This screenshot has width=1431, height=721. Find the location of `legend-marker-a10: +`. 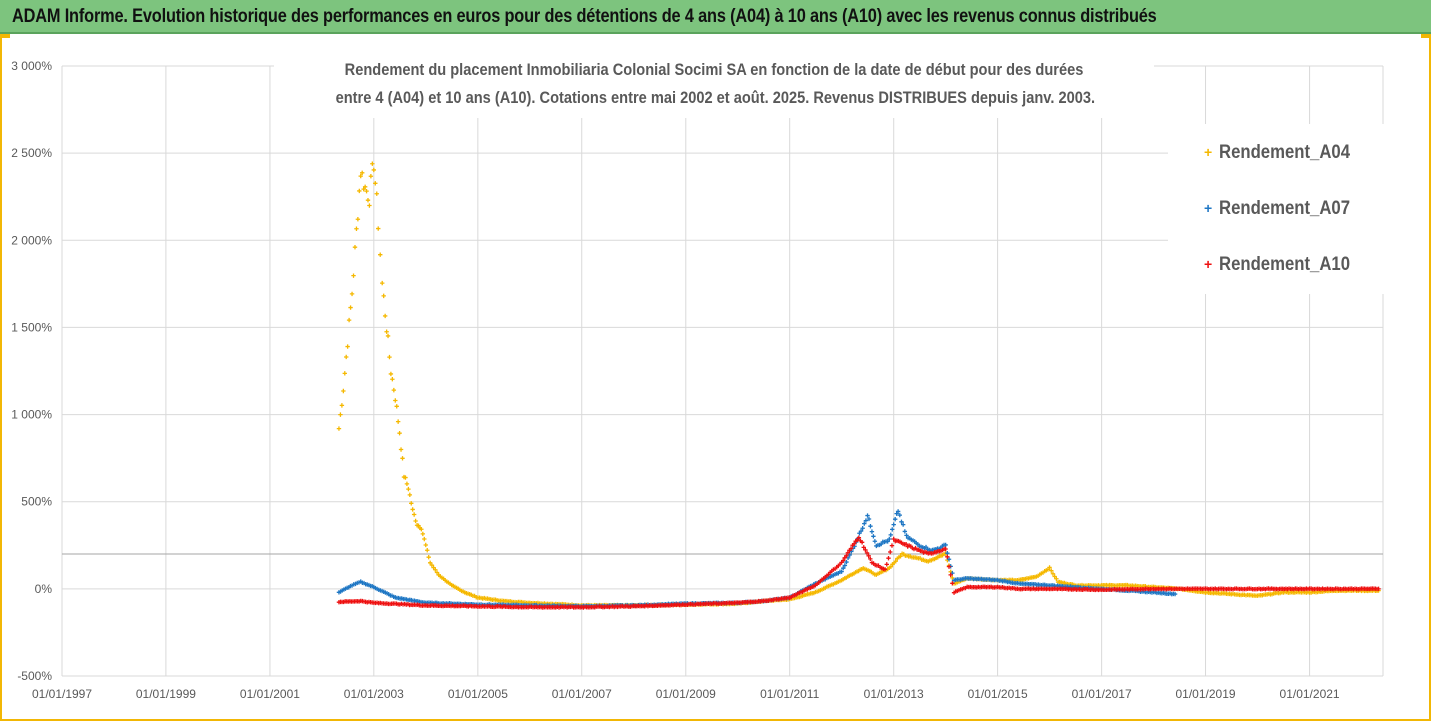

legend-marker-a10: + is located at coordinates (1208, 264).